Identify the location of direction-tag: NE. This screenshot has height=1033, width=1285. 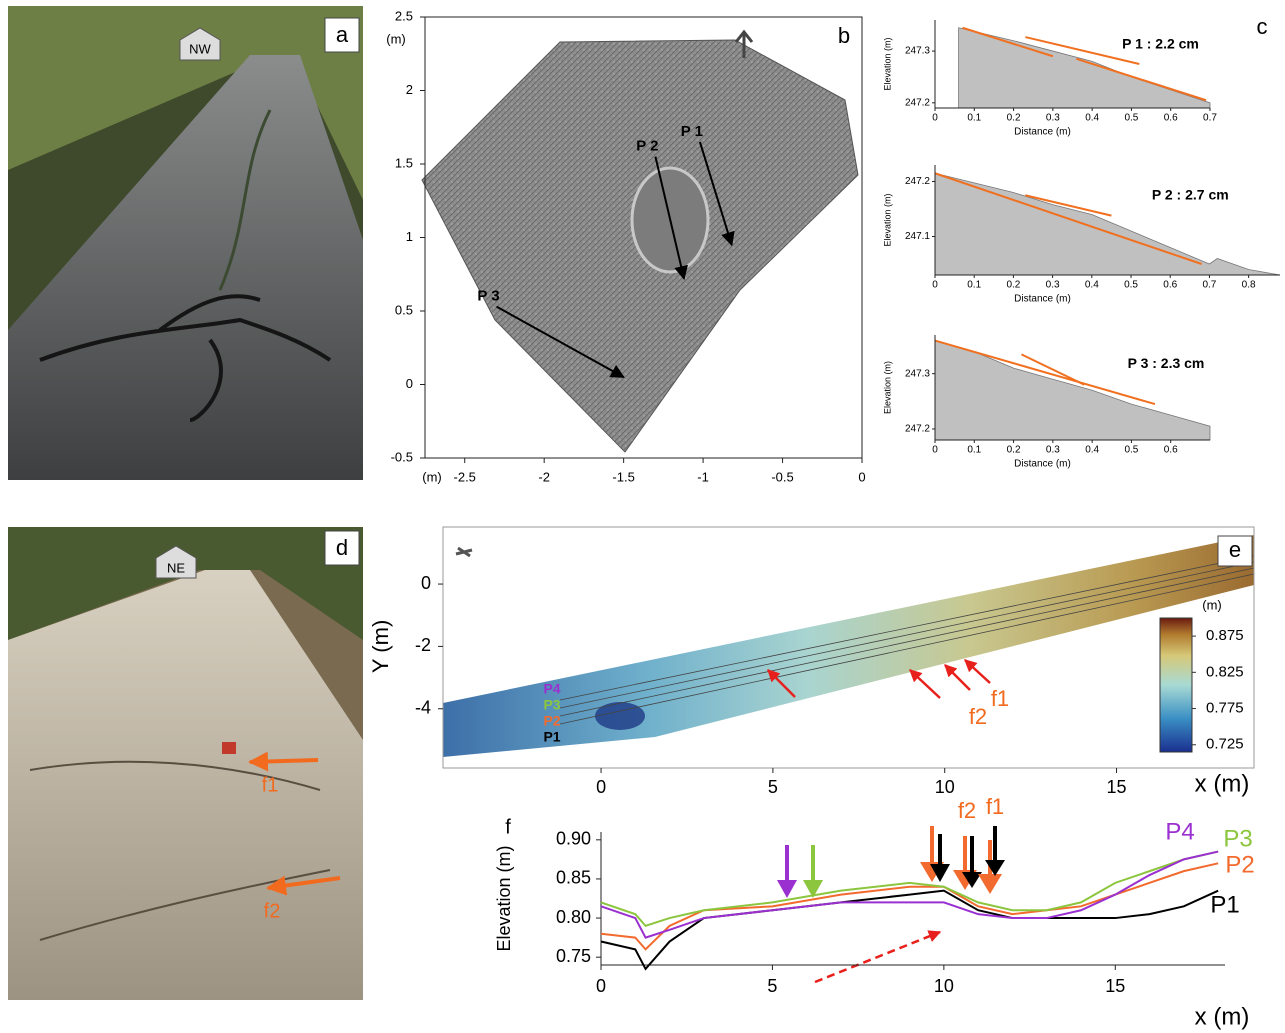
(176, 567).